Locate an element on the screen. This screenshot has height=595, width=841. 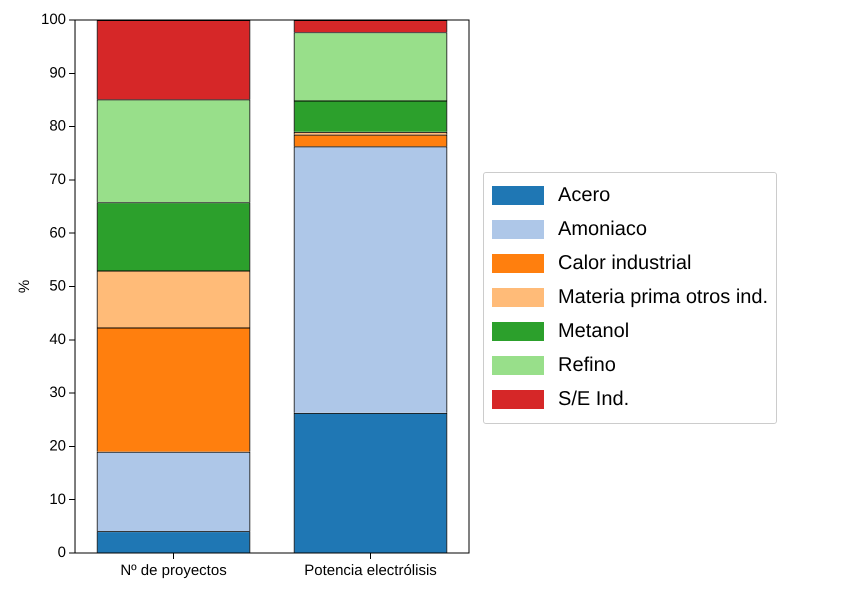
legend-label: Acero is located at coordinates (584, 195).